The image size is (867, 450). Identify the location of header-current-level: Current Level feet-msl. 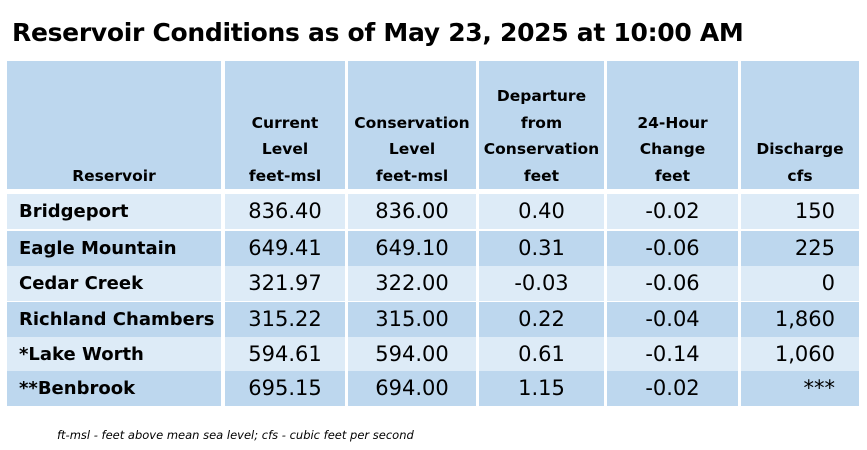
(285, 125).